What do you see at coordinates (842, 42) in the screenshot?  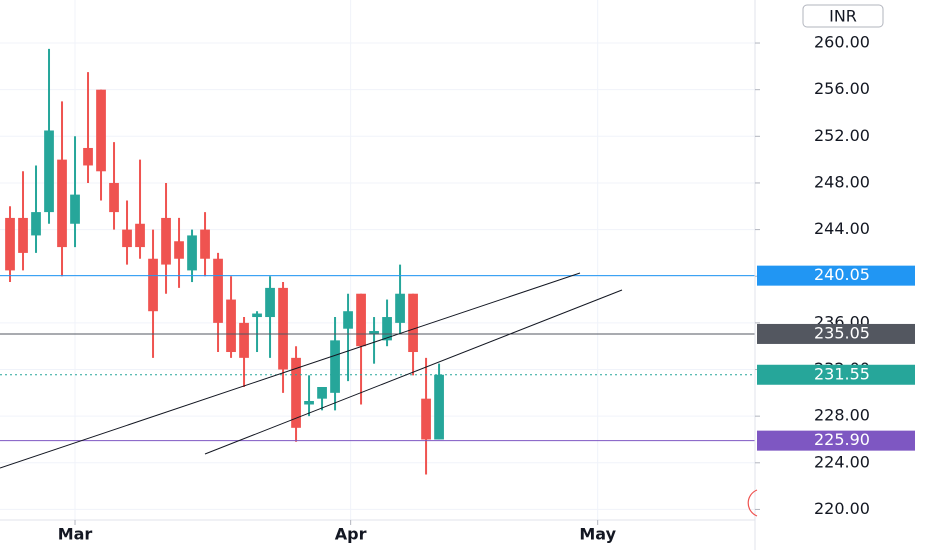 I see `y-tick-label: 260.00` at bounding box center [842, 42].